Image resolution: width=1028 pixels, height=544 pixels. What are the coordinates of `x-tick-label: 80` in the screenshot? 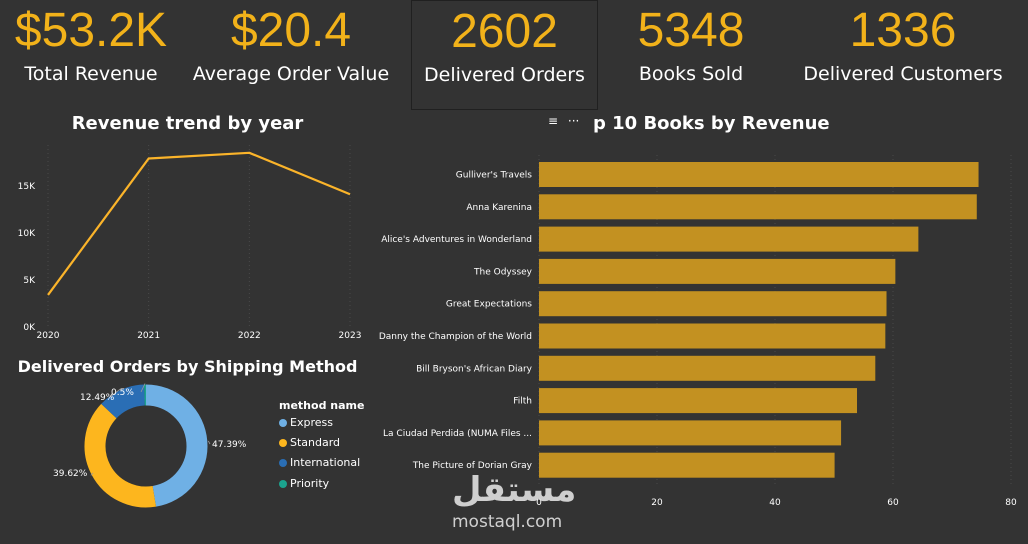 It's located at (1011, 503).